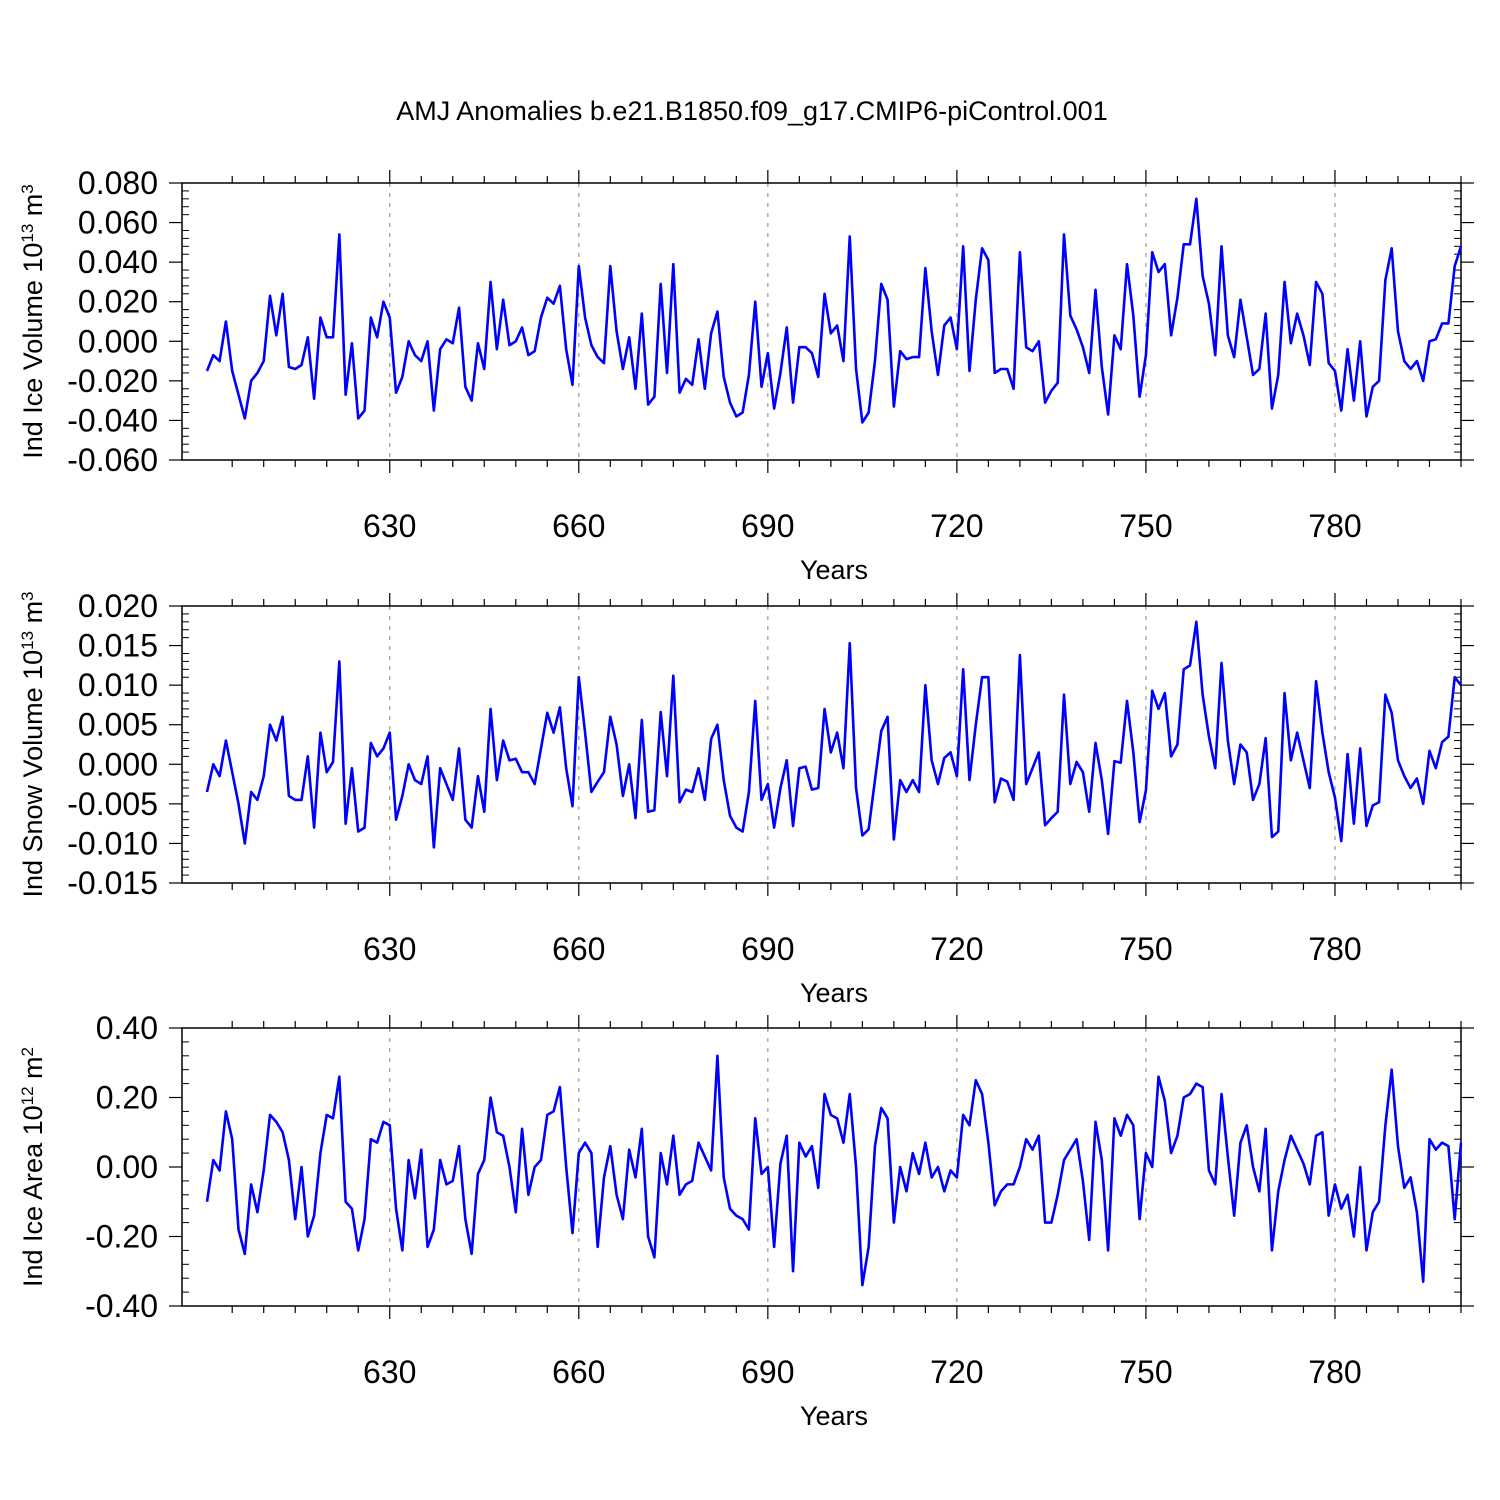 The width and height of the screenshot is (1500, 1500). What do you see at coordinates (118, 646) in the screenshot?
I see `panel2-ytick-label-6: 0.015` at bounding box center [118, 646].